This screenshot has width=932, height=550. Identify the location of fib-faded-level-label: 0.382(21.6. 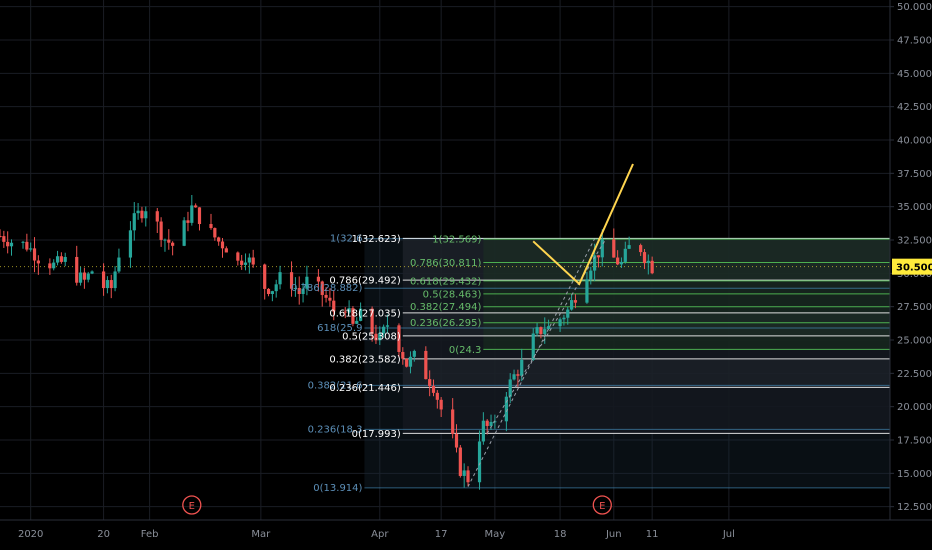
(335, 385).